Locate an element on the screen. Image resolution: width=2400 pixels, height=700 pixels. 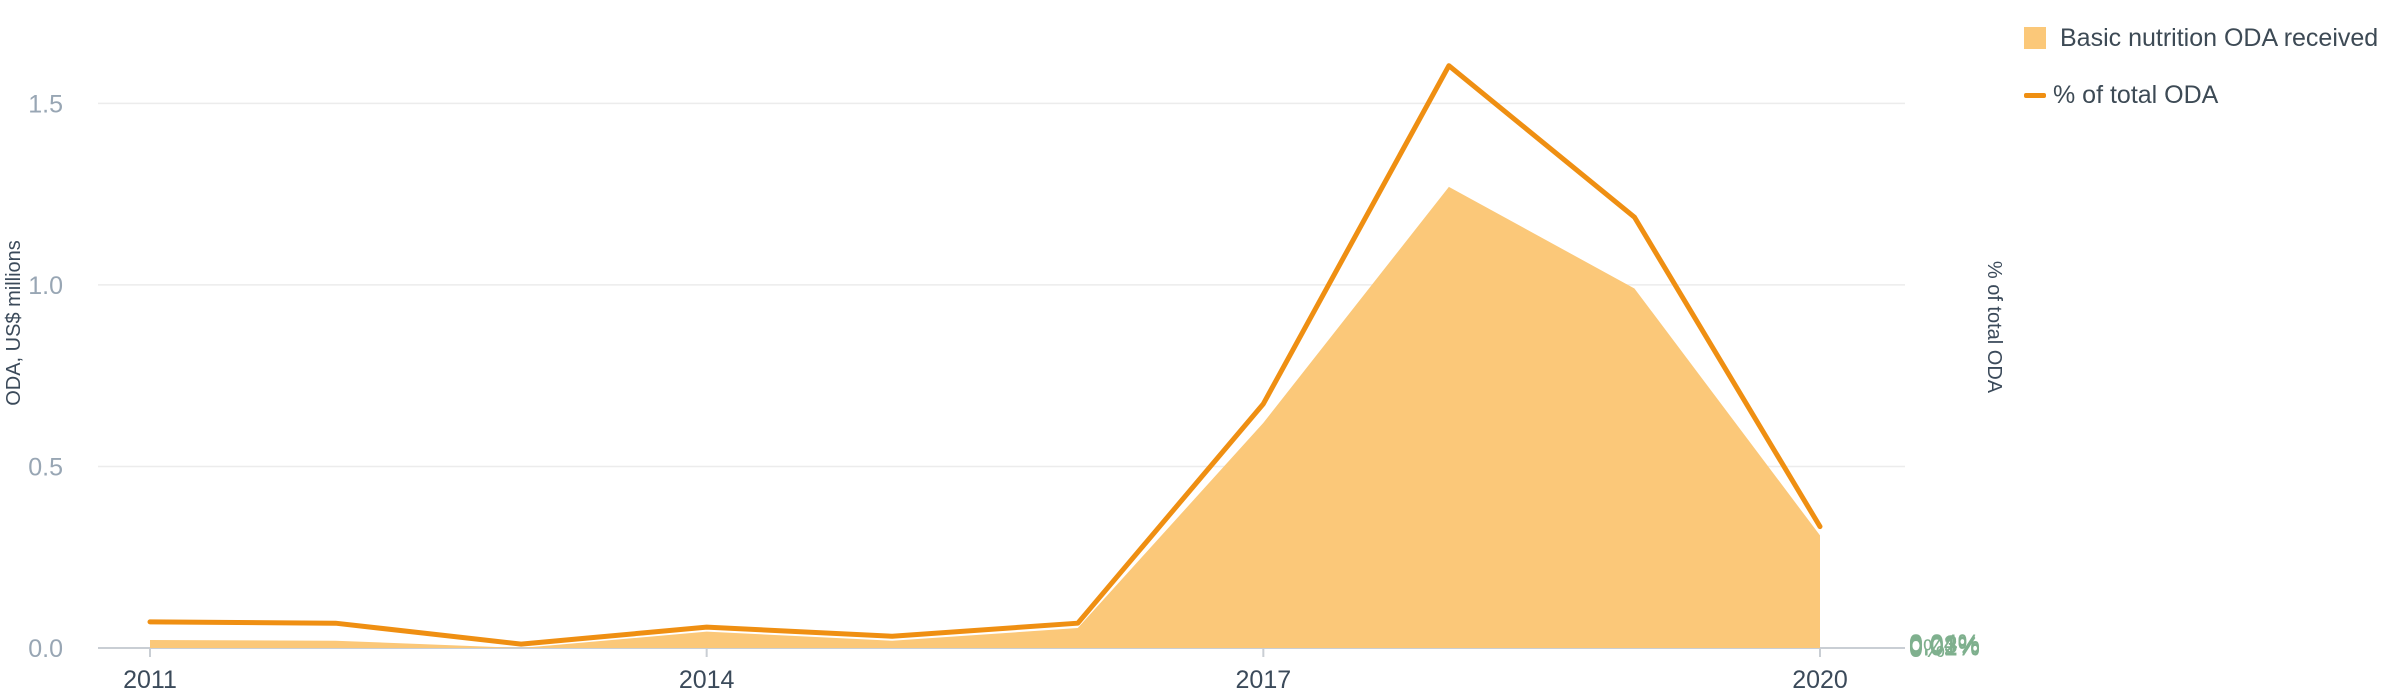
y-tick-label-left: 0.5 is located at coordinates (45, 467).